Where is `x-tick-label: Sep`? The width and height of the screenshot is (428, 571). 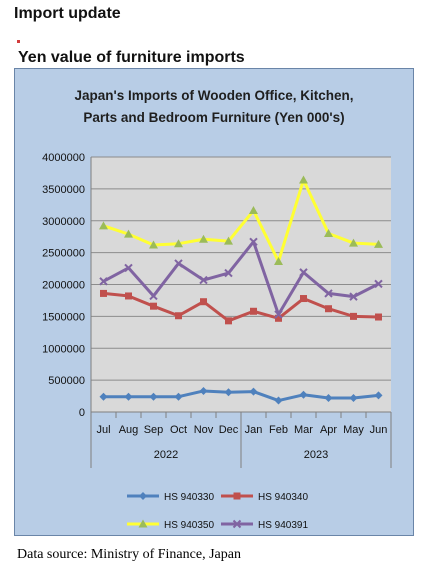 x-tick-label: Sep is located at coordinates (154, 430).